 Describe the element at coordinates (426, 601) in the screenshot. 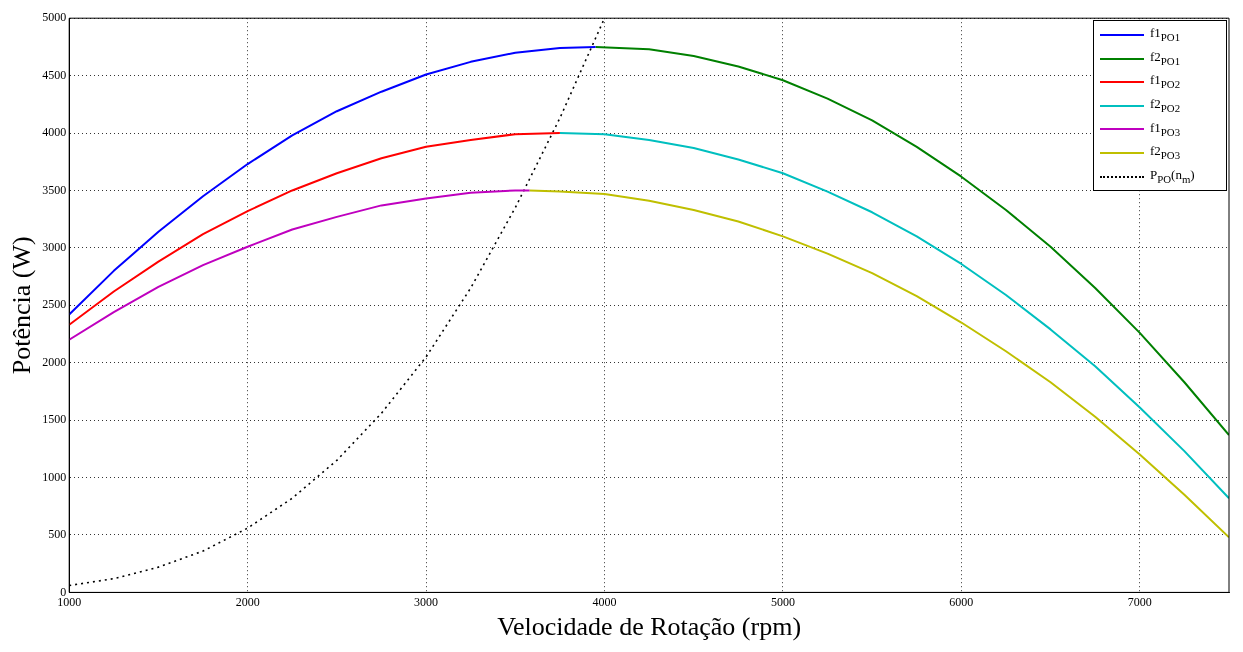

I see `x-tick-label: 3000` at that location.